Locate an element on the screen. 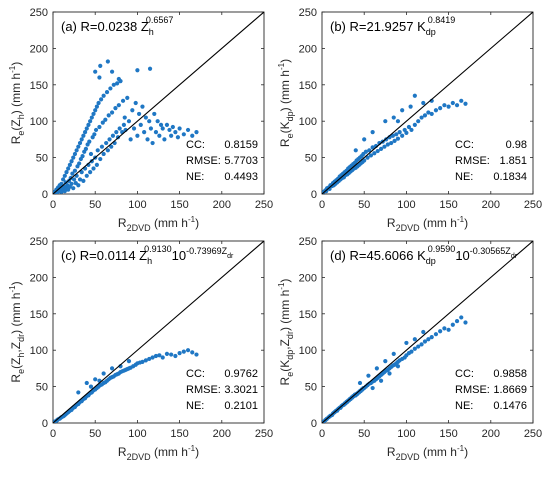 The image size is (550, 501). title-sub: dp is located at coordinates (431, 32).